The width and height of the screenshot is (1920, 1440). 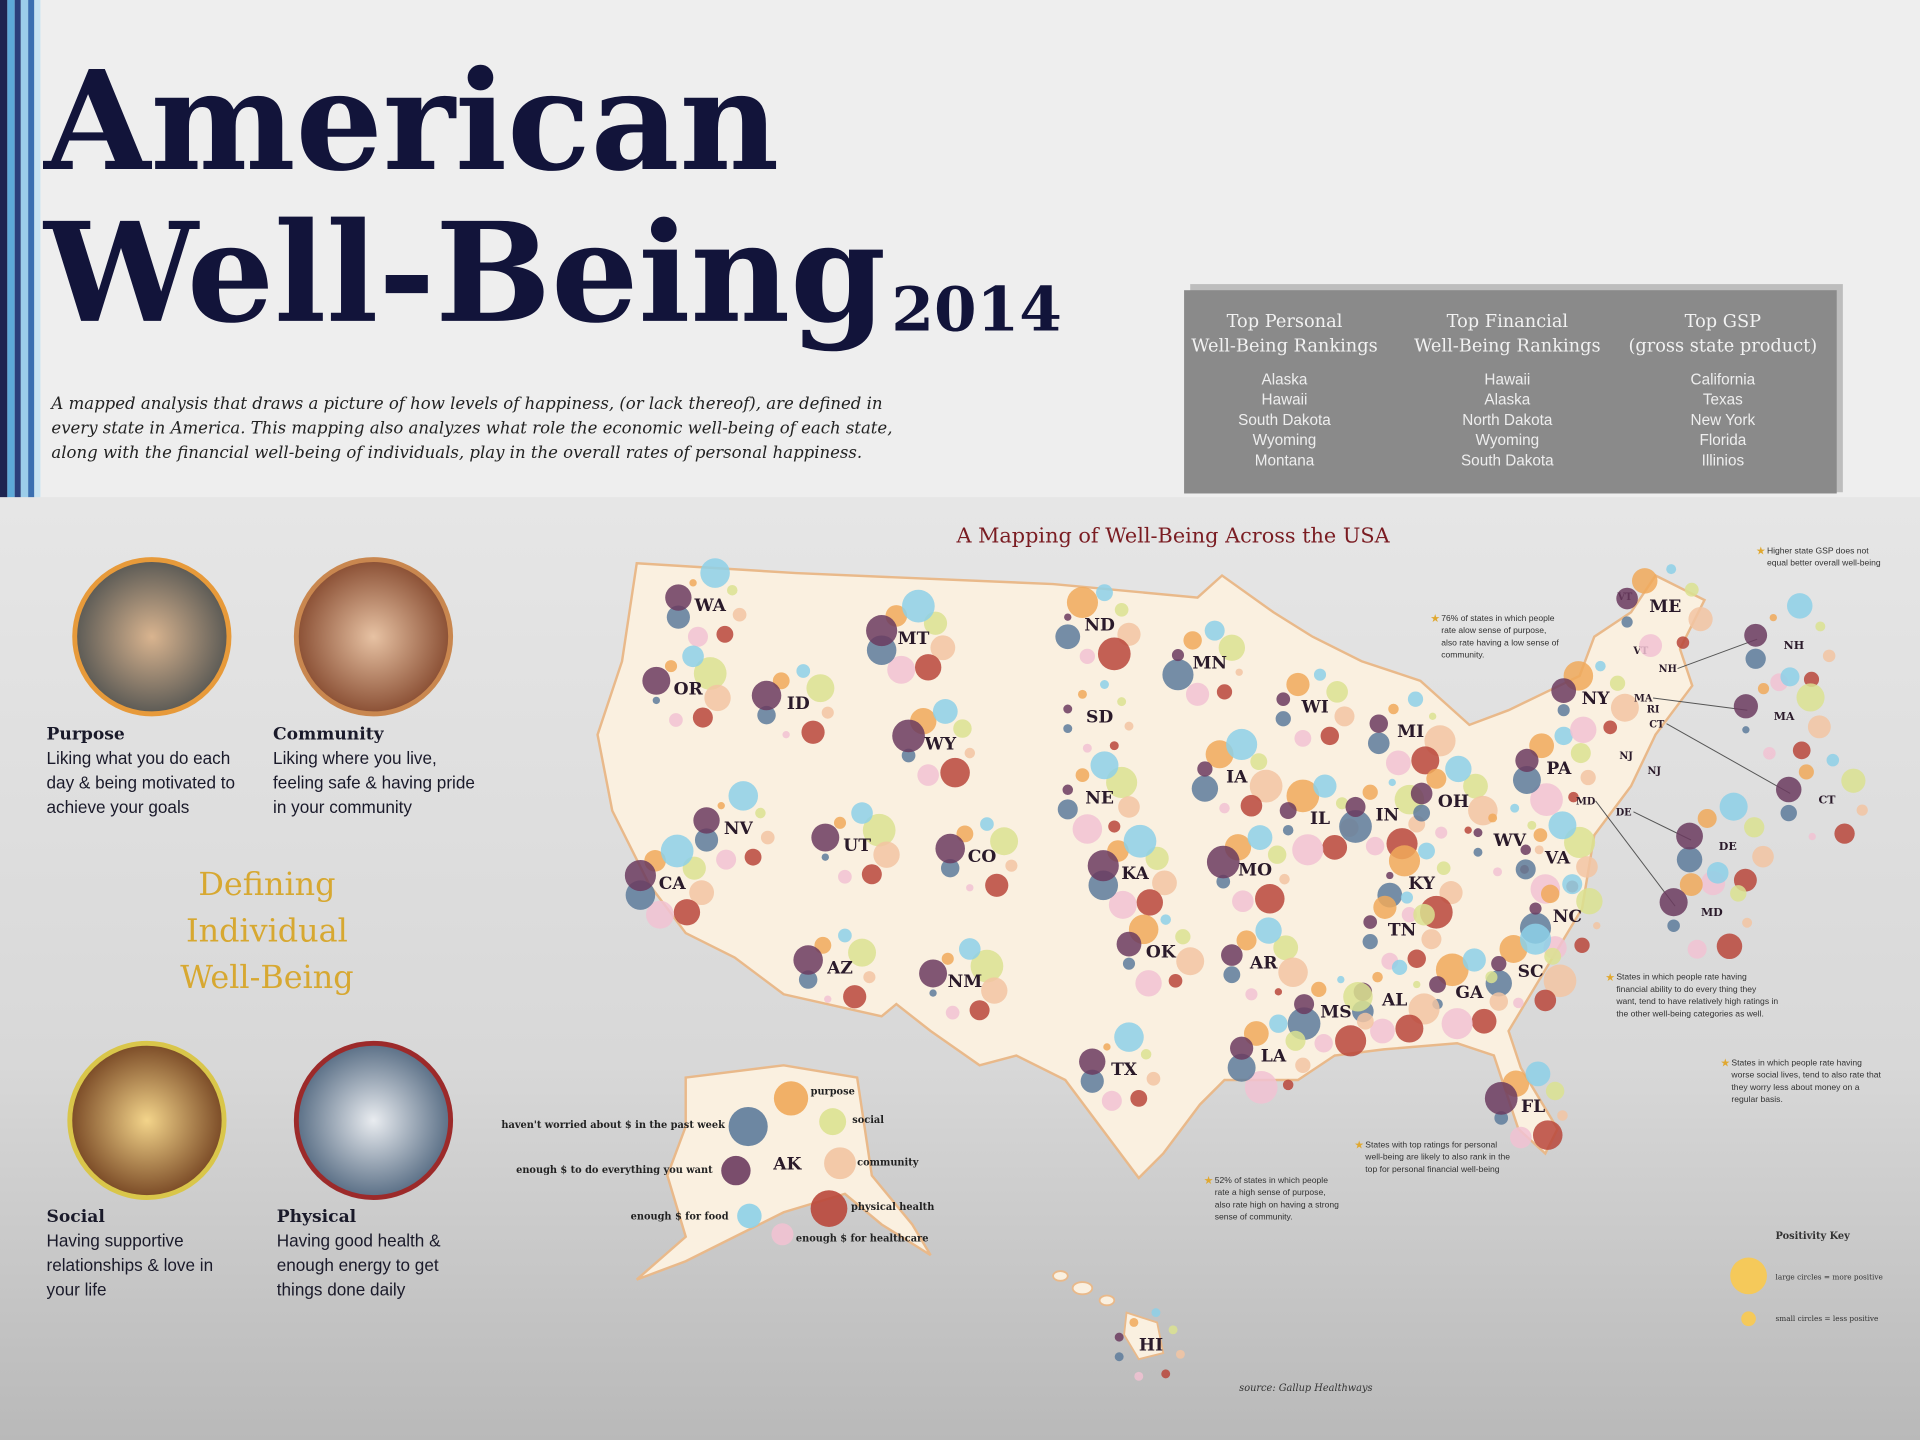 I want to click on section-heading: Well-Being, so click(x=266, y=977).